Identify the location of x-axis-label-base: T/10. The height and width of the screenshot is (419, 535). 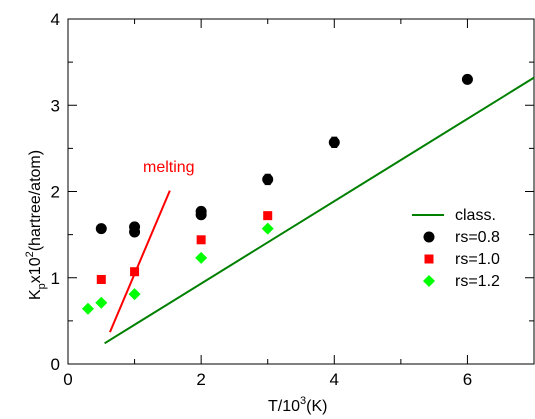
(284, 406).